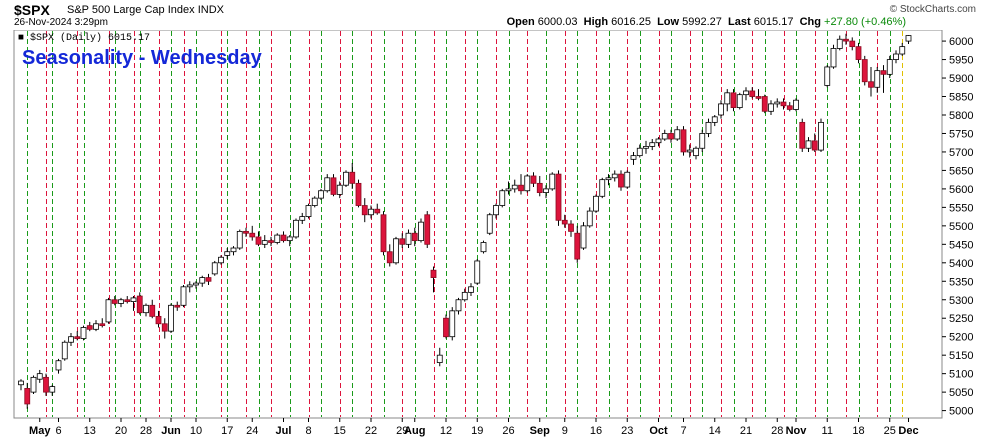 This screenshot has height=438, width=990. I want to click on y-tick-label: 5000, so click(961, 412).